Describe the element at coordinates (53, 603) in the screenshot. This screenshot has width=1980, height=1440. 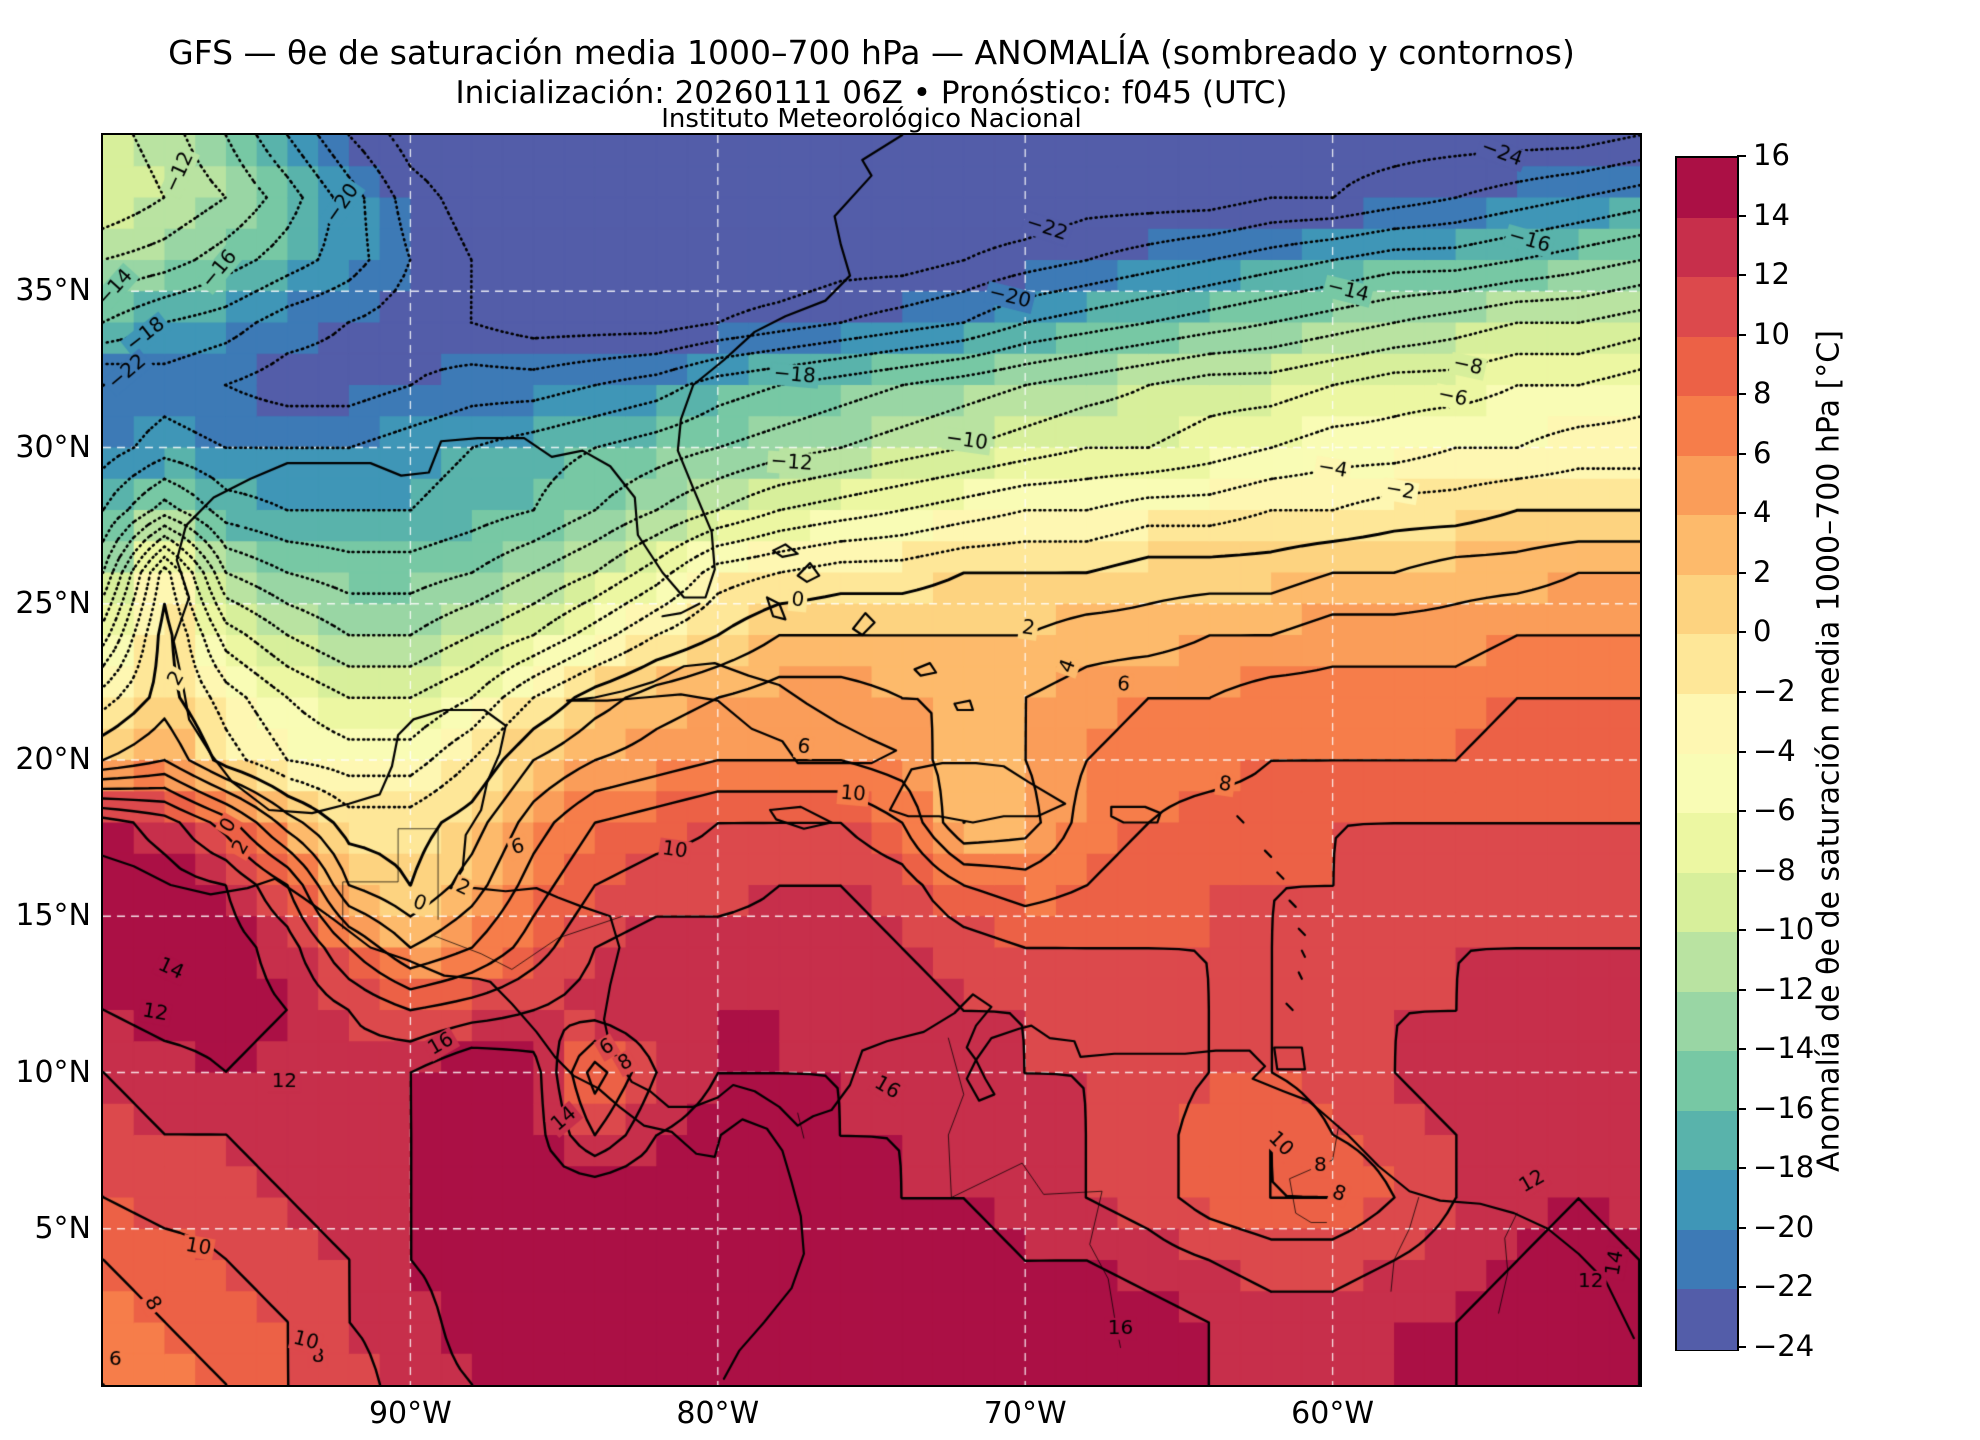
I see `y-tick-label: 25°N` at that location.